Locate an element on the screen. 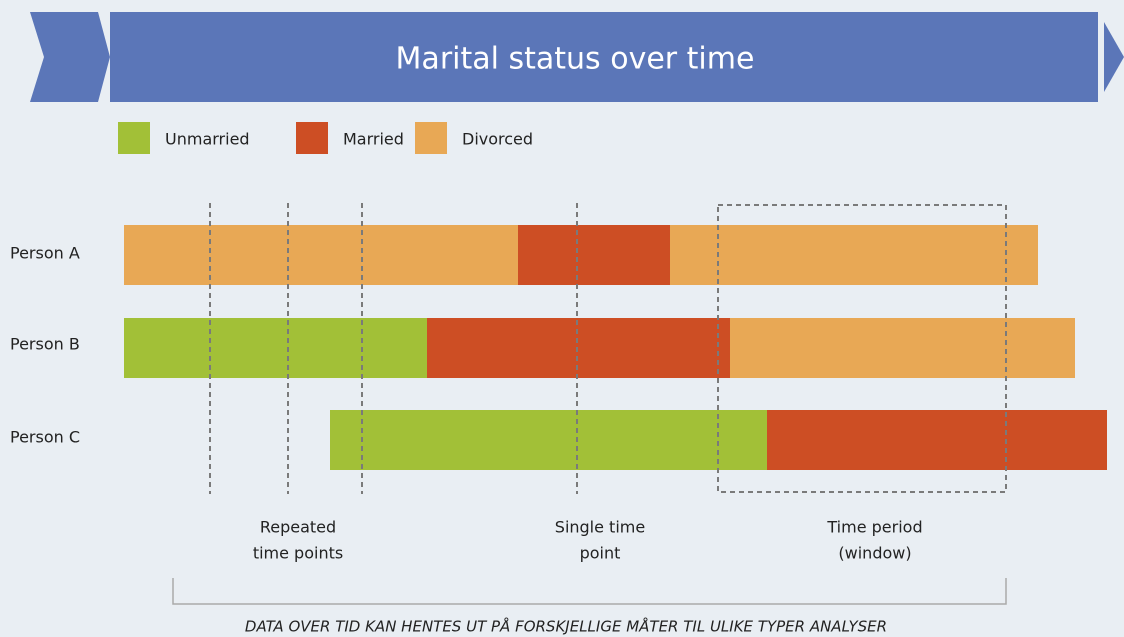 The height and width of the screenshot is (637, 1124). person-label: Person B is located at coordinates (45, 344).